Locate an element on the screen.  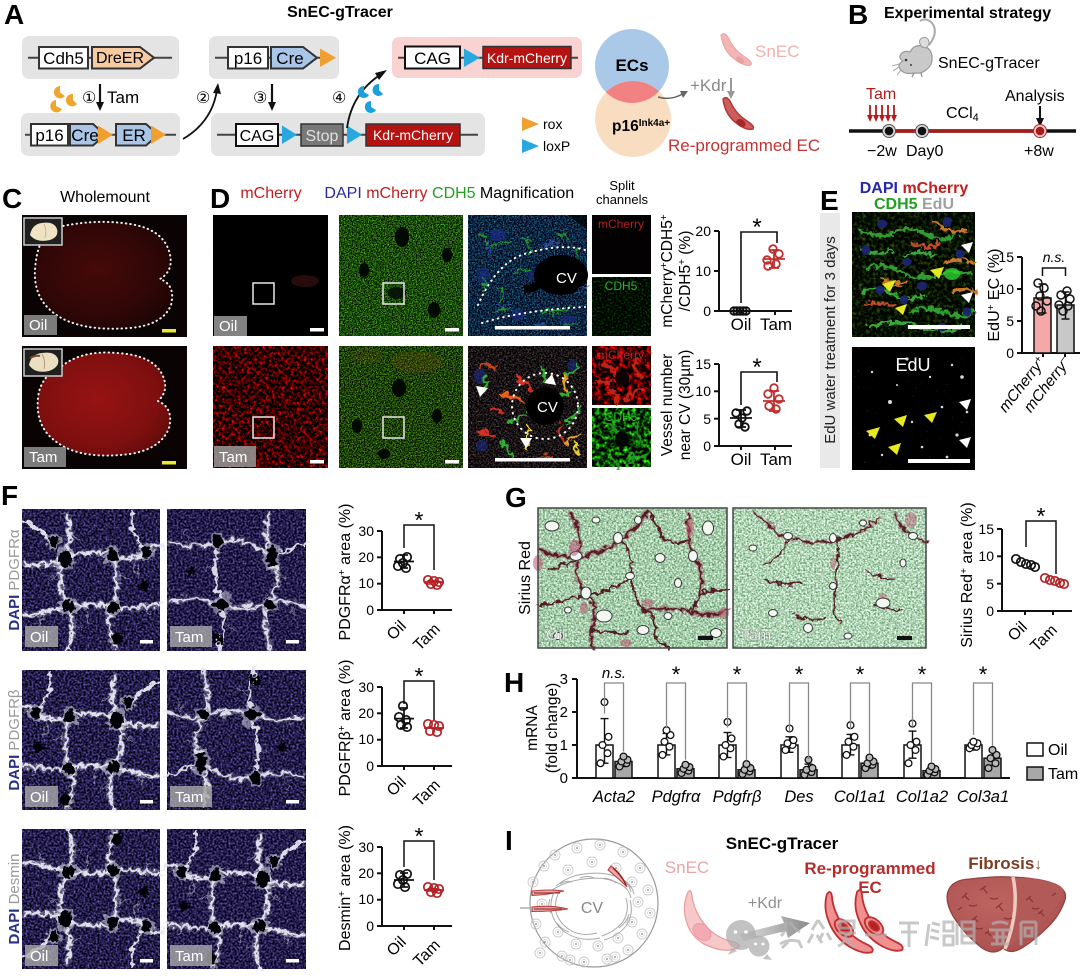
svg-text: Re-programmed EC is located at coordinates (744, 145).